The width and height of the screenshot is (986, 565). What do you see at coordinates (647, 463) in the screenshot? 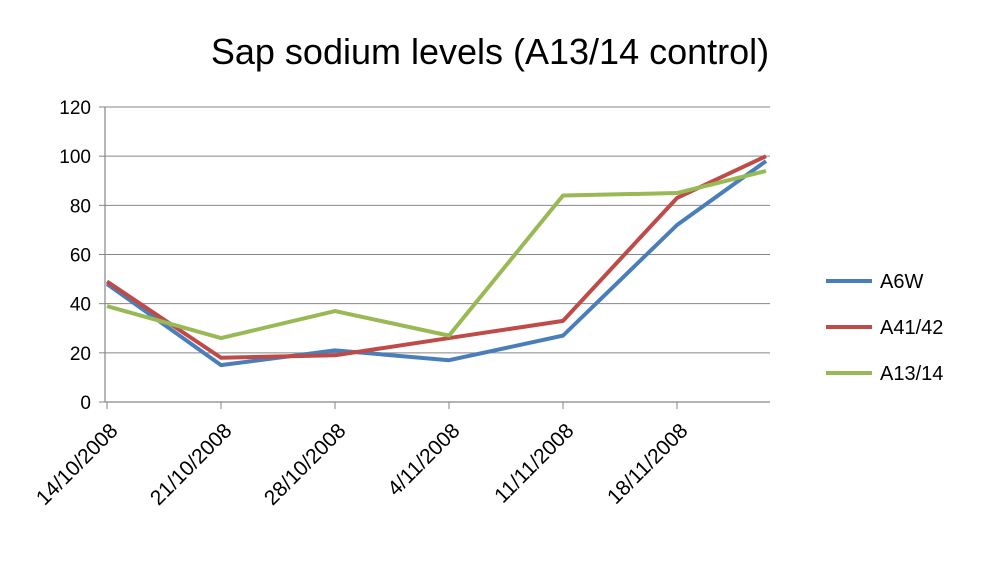
I see `x-tick-label: 18/11/2008` at bounding box center [647, 463].